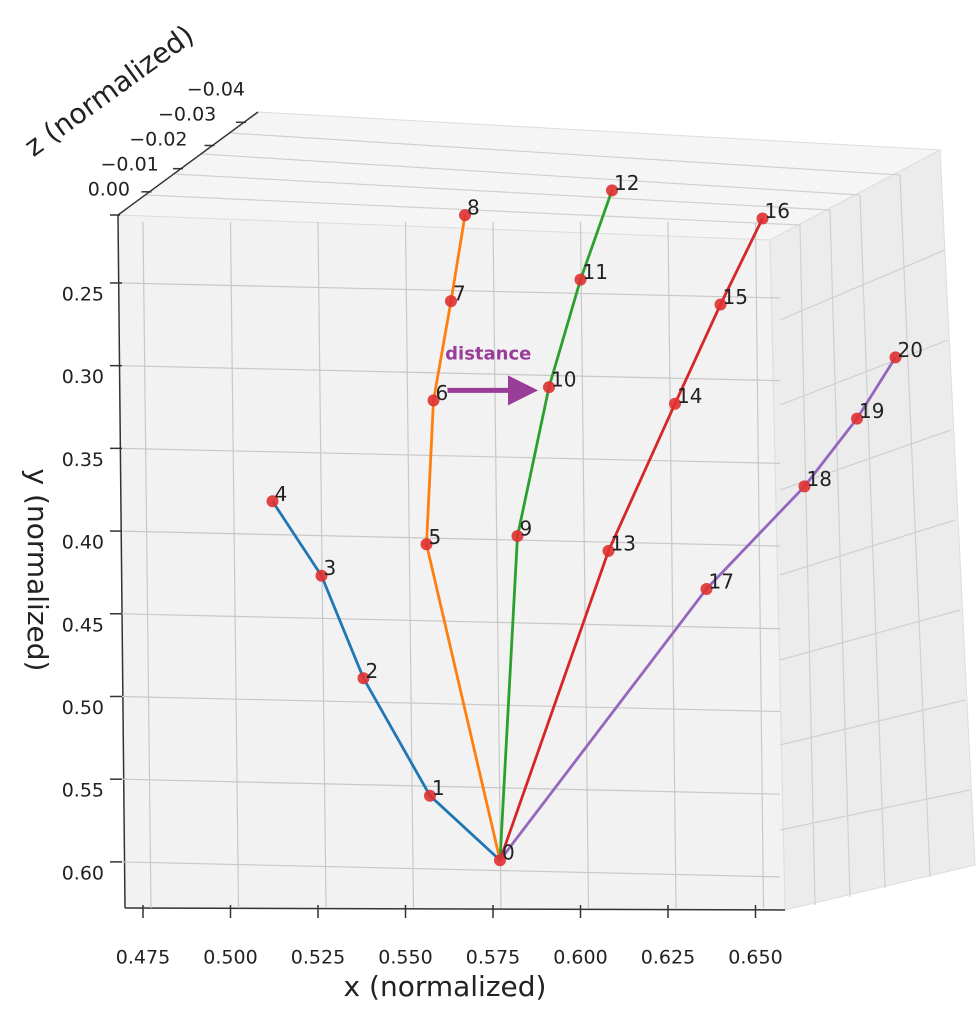 Image resolution: width=980 pixels, height=1010 pixels. What do you see at coordinates (488, 353) in the screenshot?
I see `annotation-text: distance` at bounding box center [488, 353].